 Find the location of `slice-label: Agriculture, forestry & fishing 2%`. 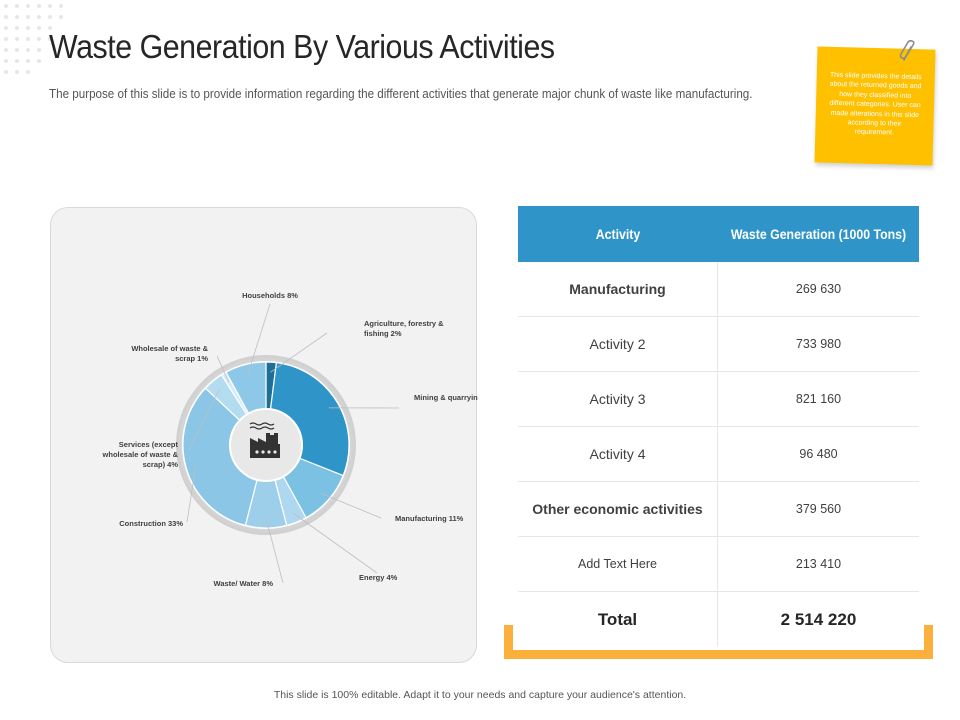

slice-label: Agriculture, forestry & fishing 2% is located at coordinates (404, 328).